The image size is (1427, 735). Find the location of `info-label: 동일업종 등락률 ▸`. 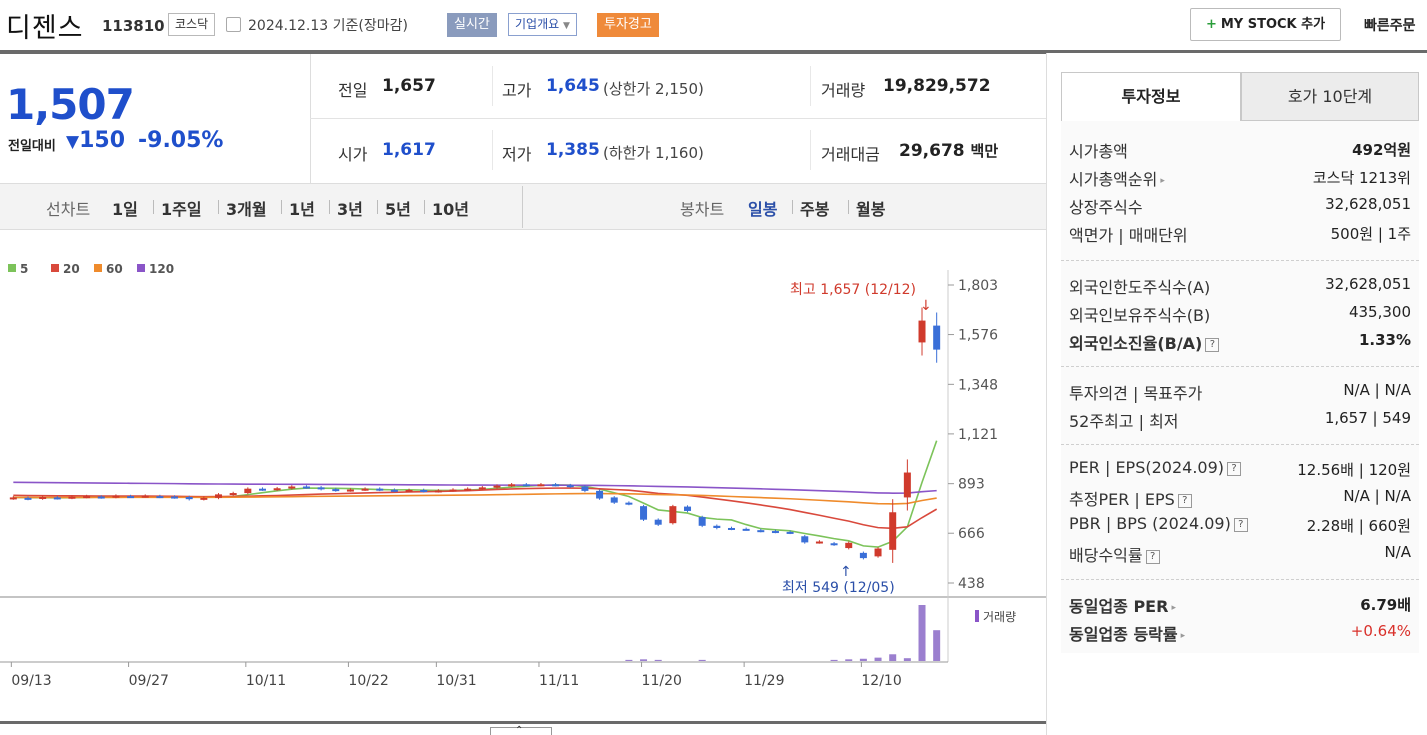

info-label: 동일업종 등락률 ▸ is located at coordinates (1127, 633).